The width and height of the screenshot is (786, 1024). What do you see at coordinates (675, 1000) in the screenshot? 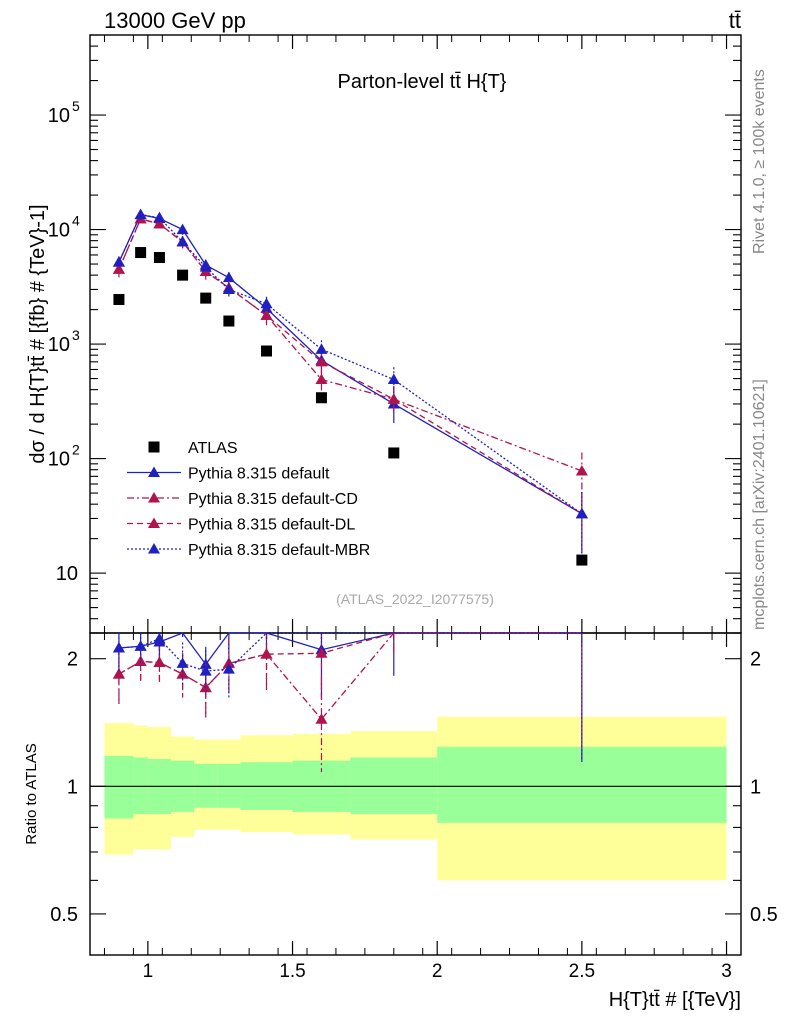
I see `x-axis-label: H{T}tt̄ # [{TeV}]` at bounding box center [675, 1000].